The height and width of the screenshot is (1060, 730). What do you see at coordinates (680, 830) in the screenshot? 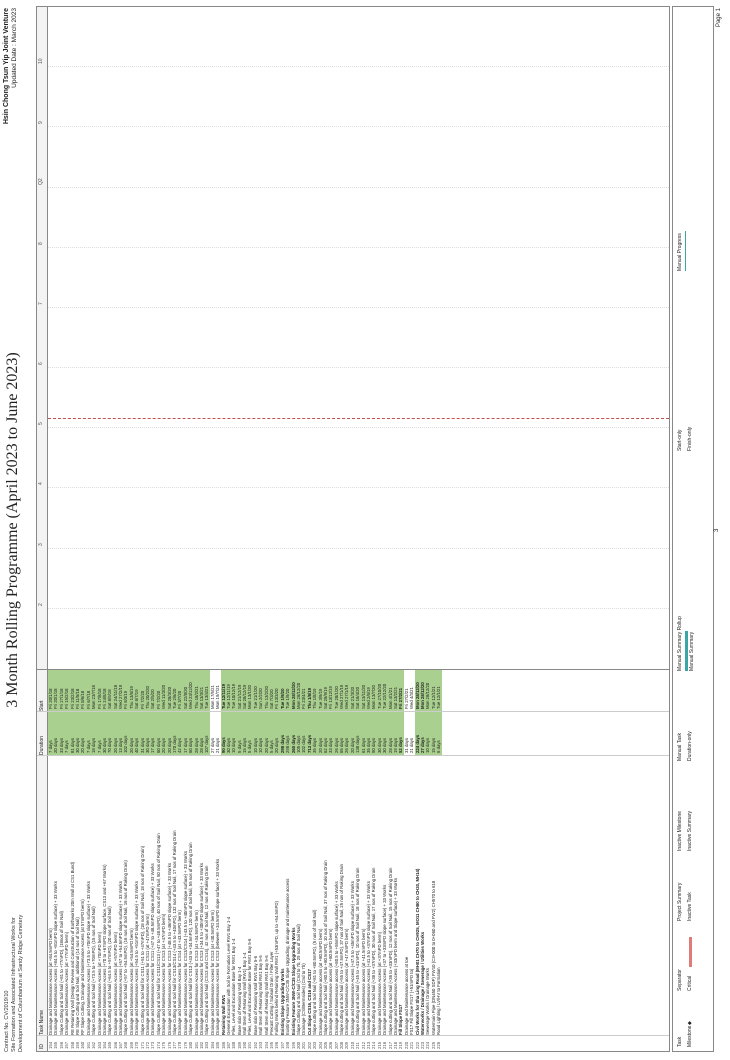
I see `legend-inactive-milestone: Inactive Milestone` at bounding box center [680, 830].